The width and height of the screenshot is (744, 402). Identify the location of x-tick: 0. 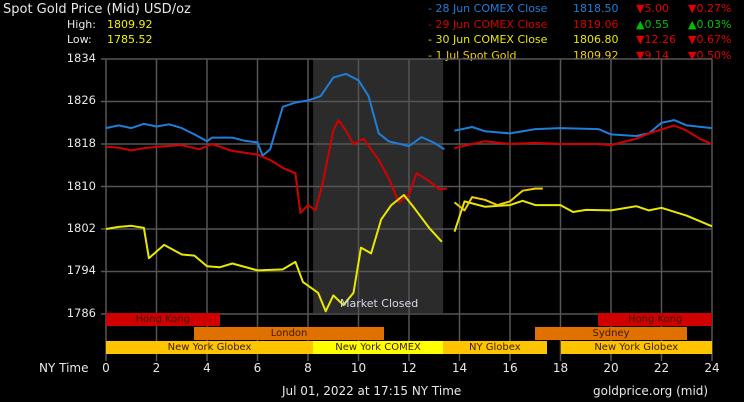
(106, 368).